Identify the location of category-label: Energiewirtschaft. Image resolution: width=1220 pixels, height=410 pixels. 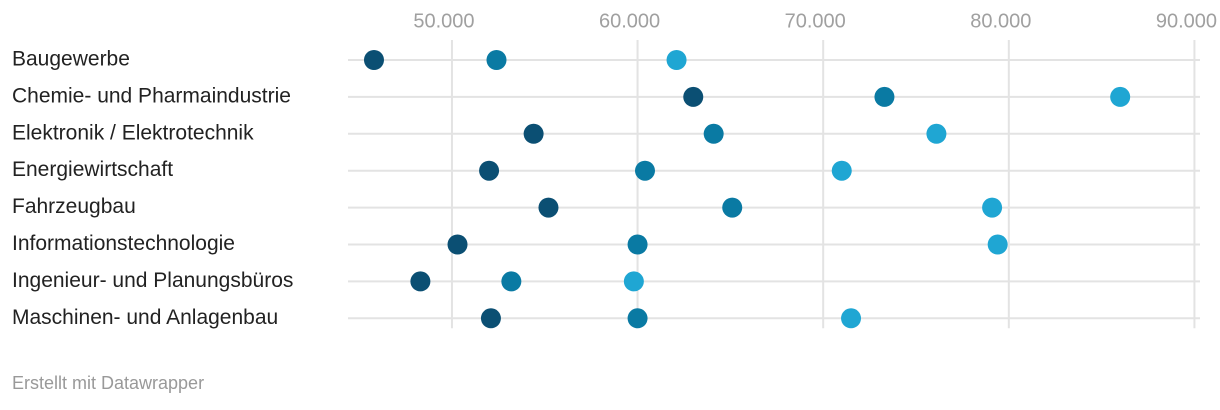
(92, 169).